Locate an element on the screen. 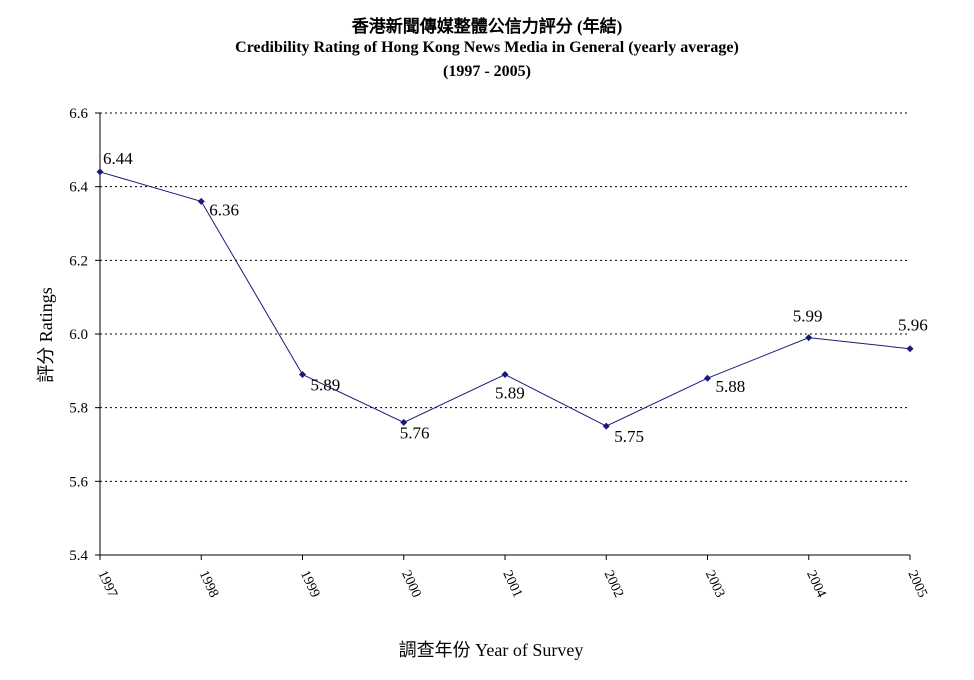  x-tick-label: 2001 is located at coordinates (511, 584).